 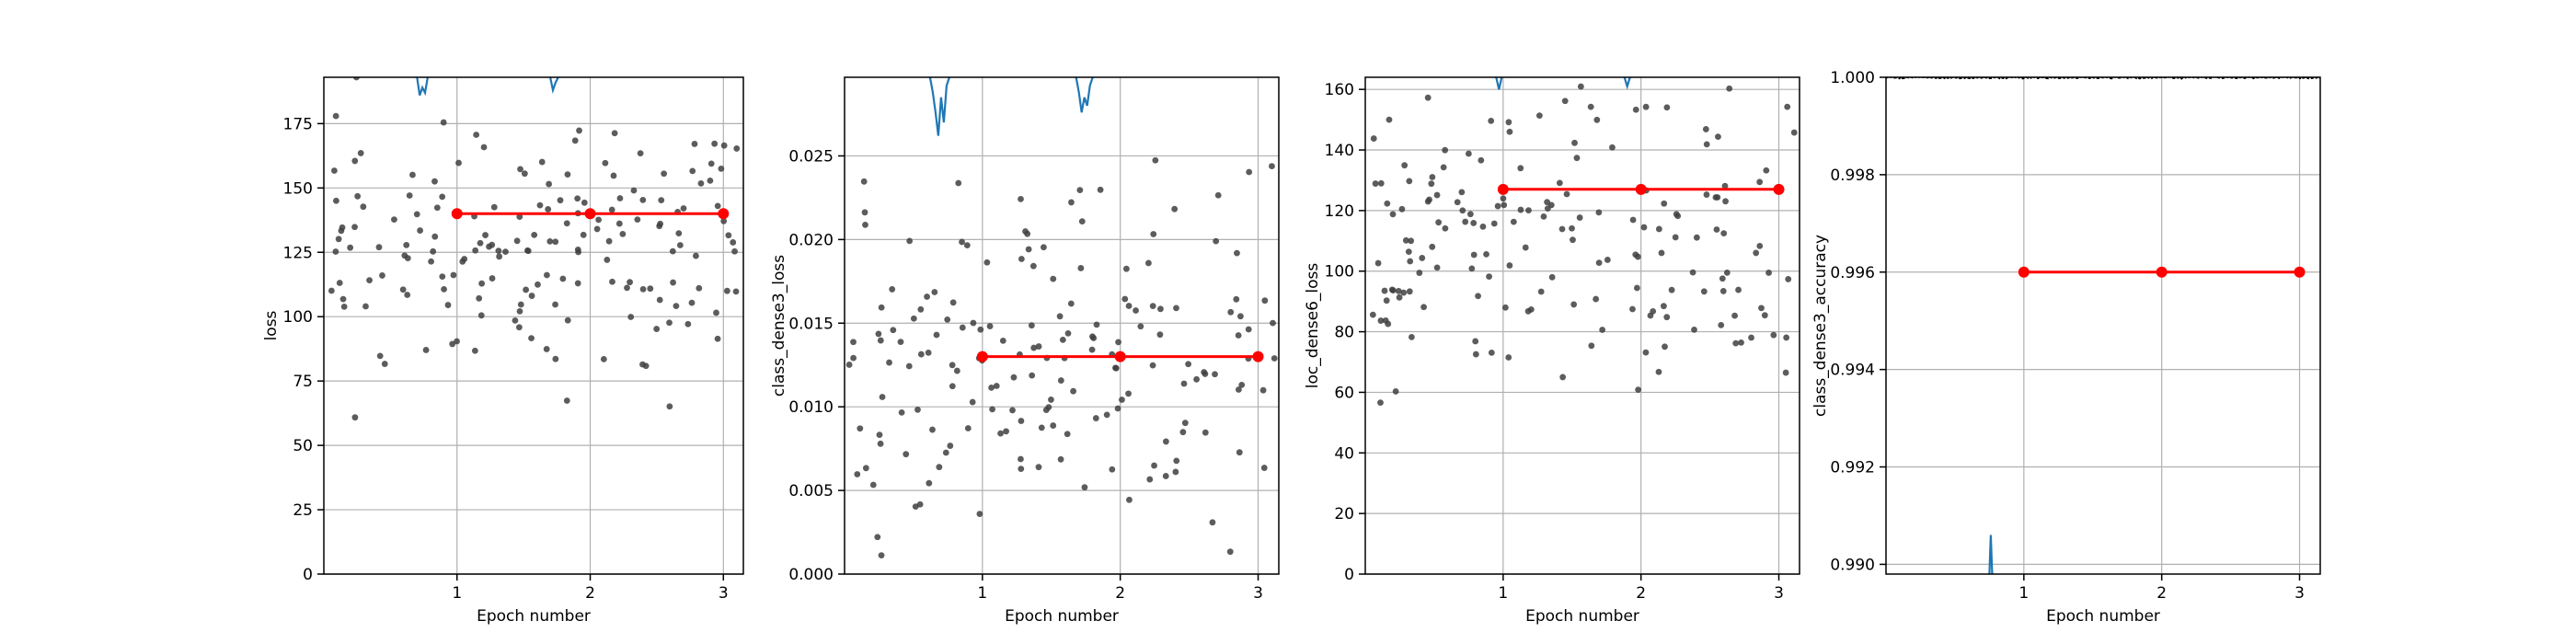 What do you see at coordinates (1084, 95) in the screenshot?
I see `batch-line` at bounding box center [1084, 95].